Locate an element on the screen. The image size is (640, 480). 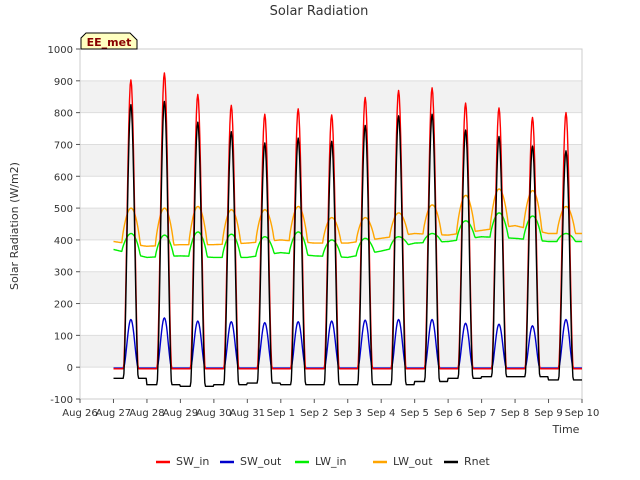
x-tick-label: Aug 30 is located at coordinates (213, 413).